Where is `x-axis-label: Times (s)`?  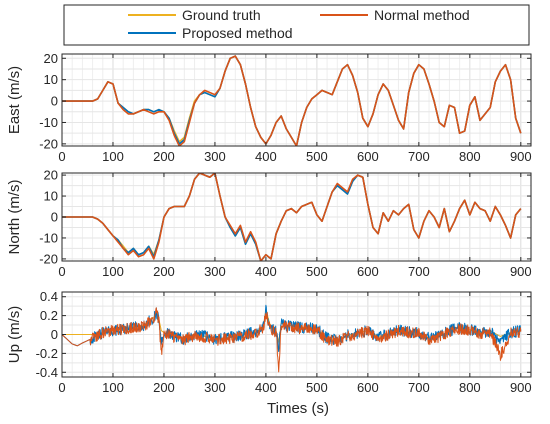
x-axis-label: Times (s) is located at coordinates (298, 408).